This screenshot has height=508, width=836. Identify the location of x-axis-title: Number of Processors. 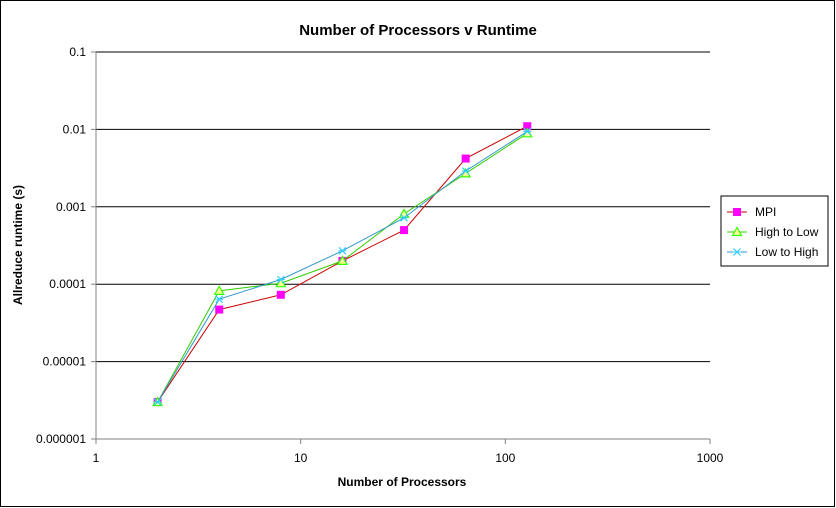
(402, 482).